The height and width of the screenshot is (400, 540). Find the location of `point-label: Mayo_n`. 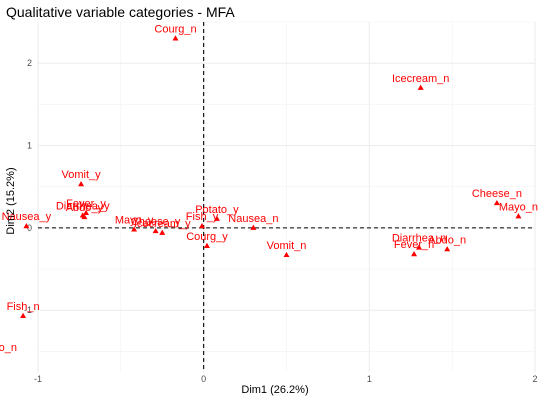

point-label: Mayo_n is located at coordinates (518, 207).